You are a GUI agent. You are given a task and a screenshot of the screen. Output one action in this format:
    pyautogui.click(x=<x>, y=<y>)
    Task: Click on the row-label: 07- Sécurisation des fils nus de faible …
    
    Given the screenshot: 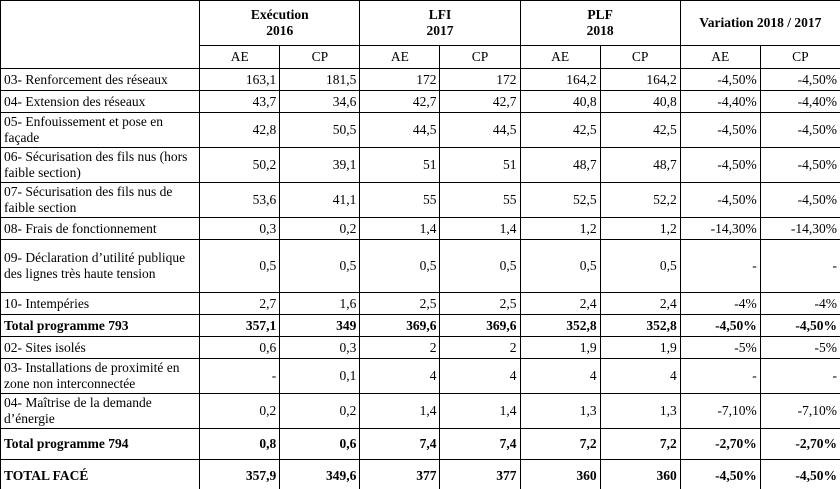 What is the action you would take?
    pyautogui.click(x=100, y=200)
    